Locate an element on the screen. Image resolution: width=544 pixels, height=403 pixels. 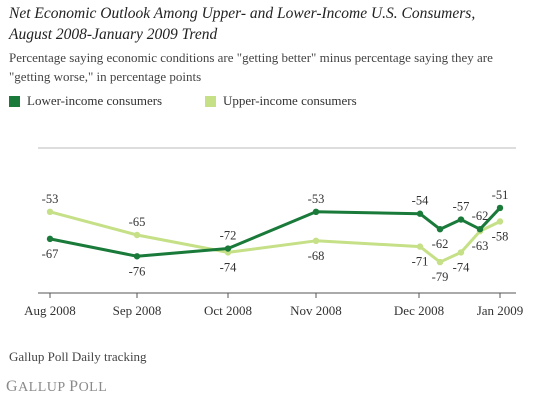
data-label-upper-5: -79 is located at coordinates (440, 277).